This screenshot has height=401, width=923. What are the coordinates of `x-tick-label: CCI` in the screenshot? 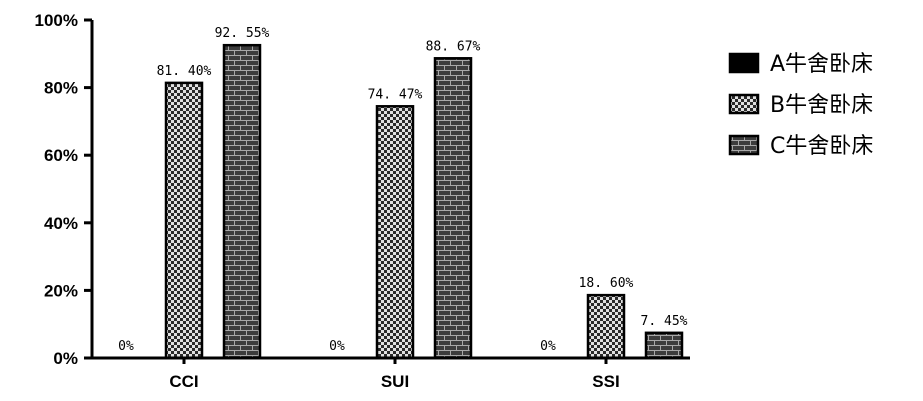 It's located at (183, 381).